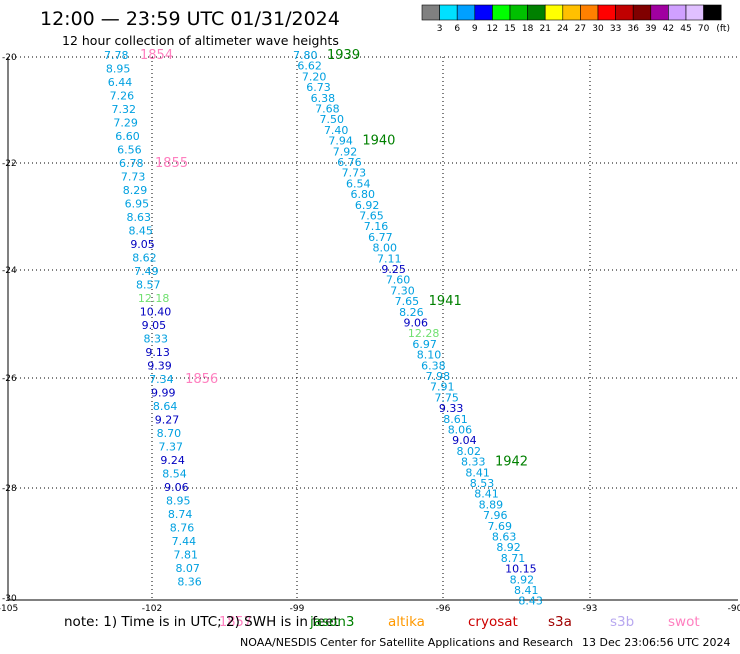 Image resolution: width=740 pixels, height=654 pixels. What do you see at coordinates (544, 29) in the screenshot?
I see `legend-label: 21` at bounding box center [544, 29].